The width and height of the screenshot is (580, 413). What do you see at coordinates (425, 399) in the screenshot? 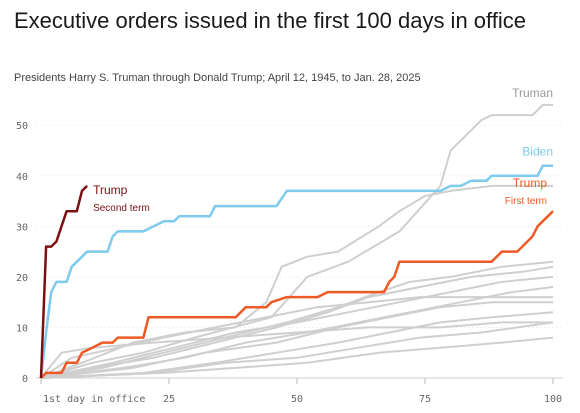
I see `x-tick-label: 75` at bounding box center [425, 399].